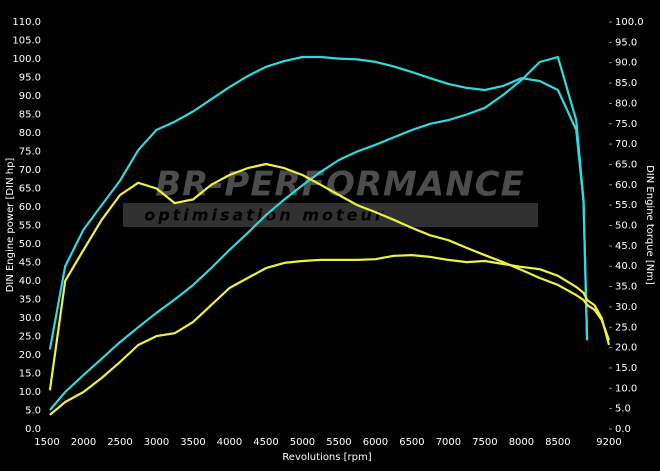 The image size is (660, 471). I want to click on y2-tick-label: 65.0, so click(626, 164).